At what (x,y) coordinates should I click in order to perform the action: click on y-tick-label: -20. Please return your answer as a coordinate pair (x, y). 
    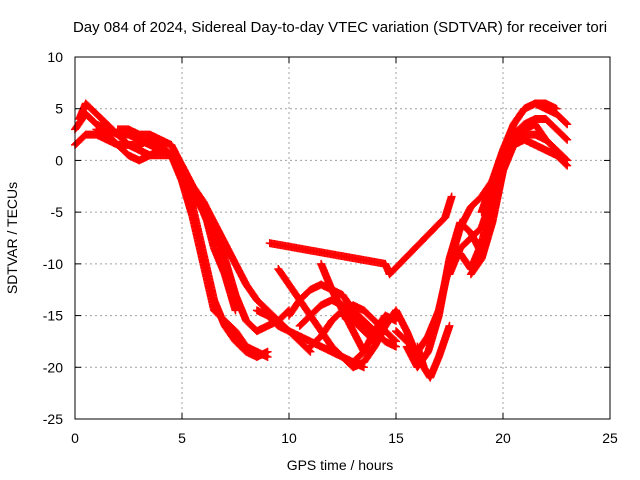
    Looking at the image, I should click on (53, 367).